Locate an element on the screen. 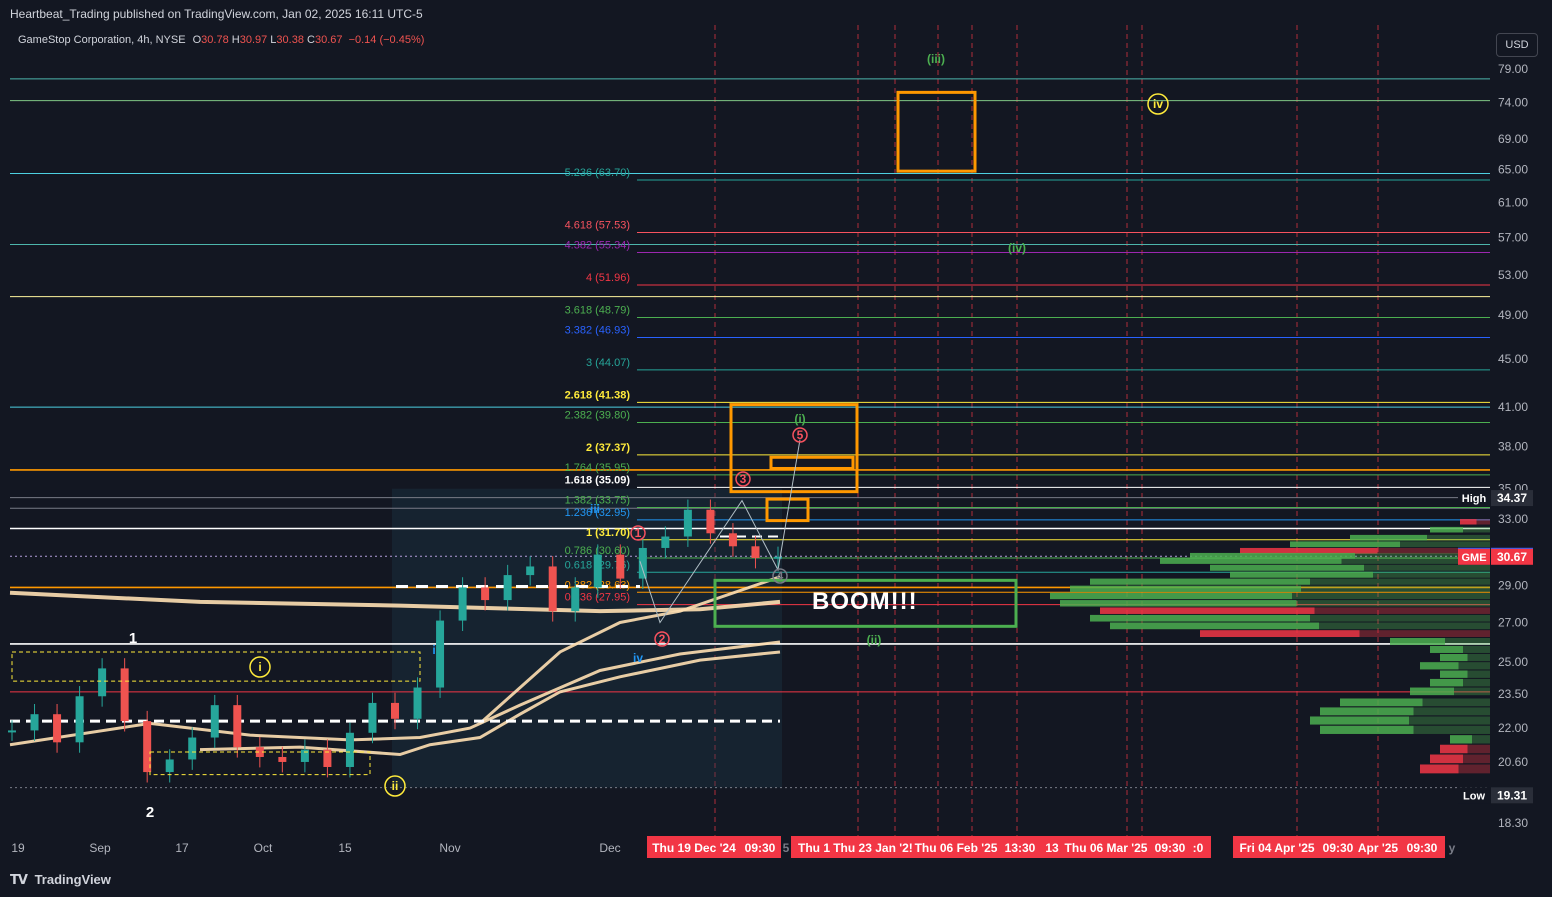  y-tick-7: 49.00 is located at coordinates (1513, 315).